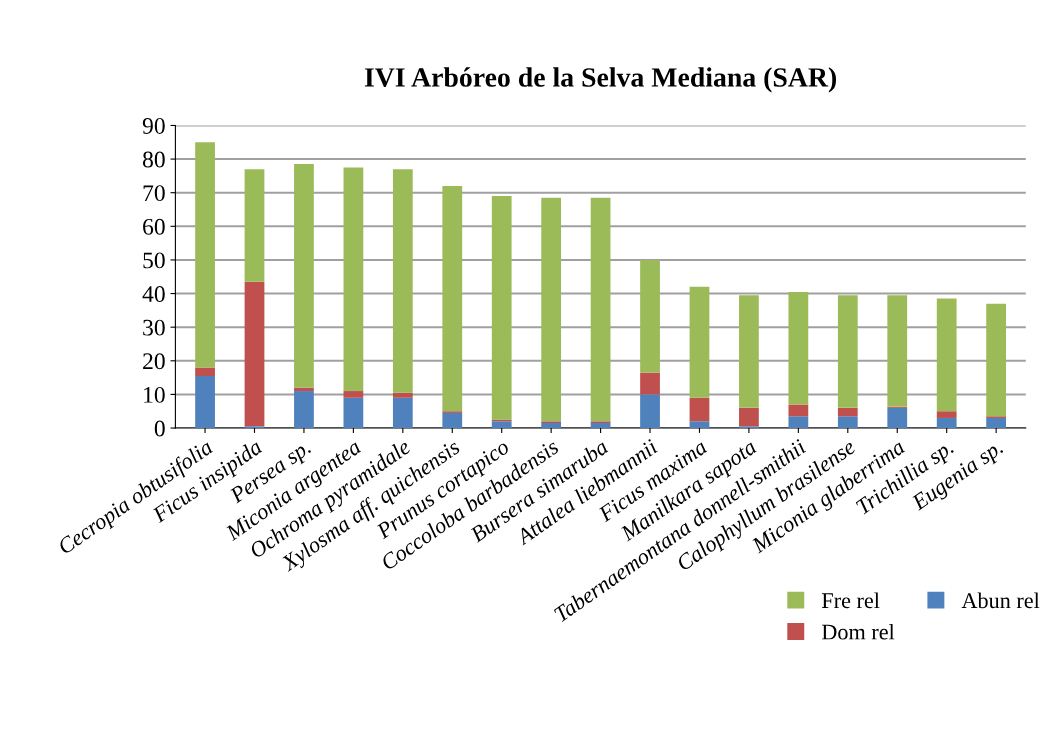 The image size is (1063, 738). What do you see at coordinates (153, 125) in the screenshot?
I see `y-tick-label: 90` at bounding box center [153, 125].